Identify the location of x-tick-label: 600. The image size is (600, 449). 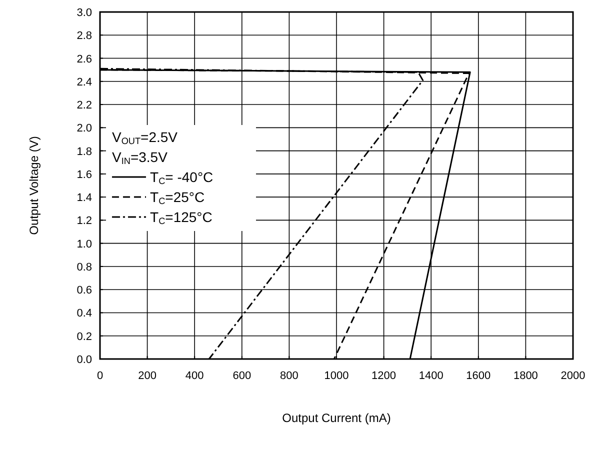
(242, 376).